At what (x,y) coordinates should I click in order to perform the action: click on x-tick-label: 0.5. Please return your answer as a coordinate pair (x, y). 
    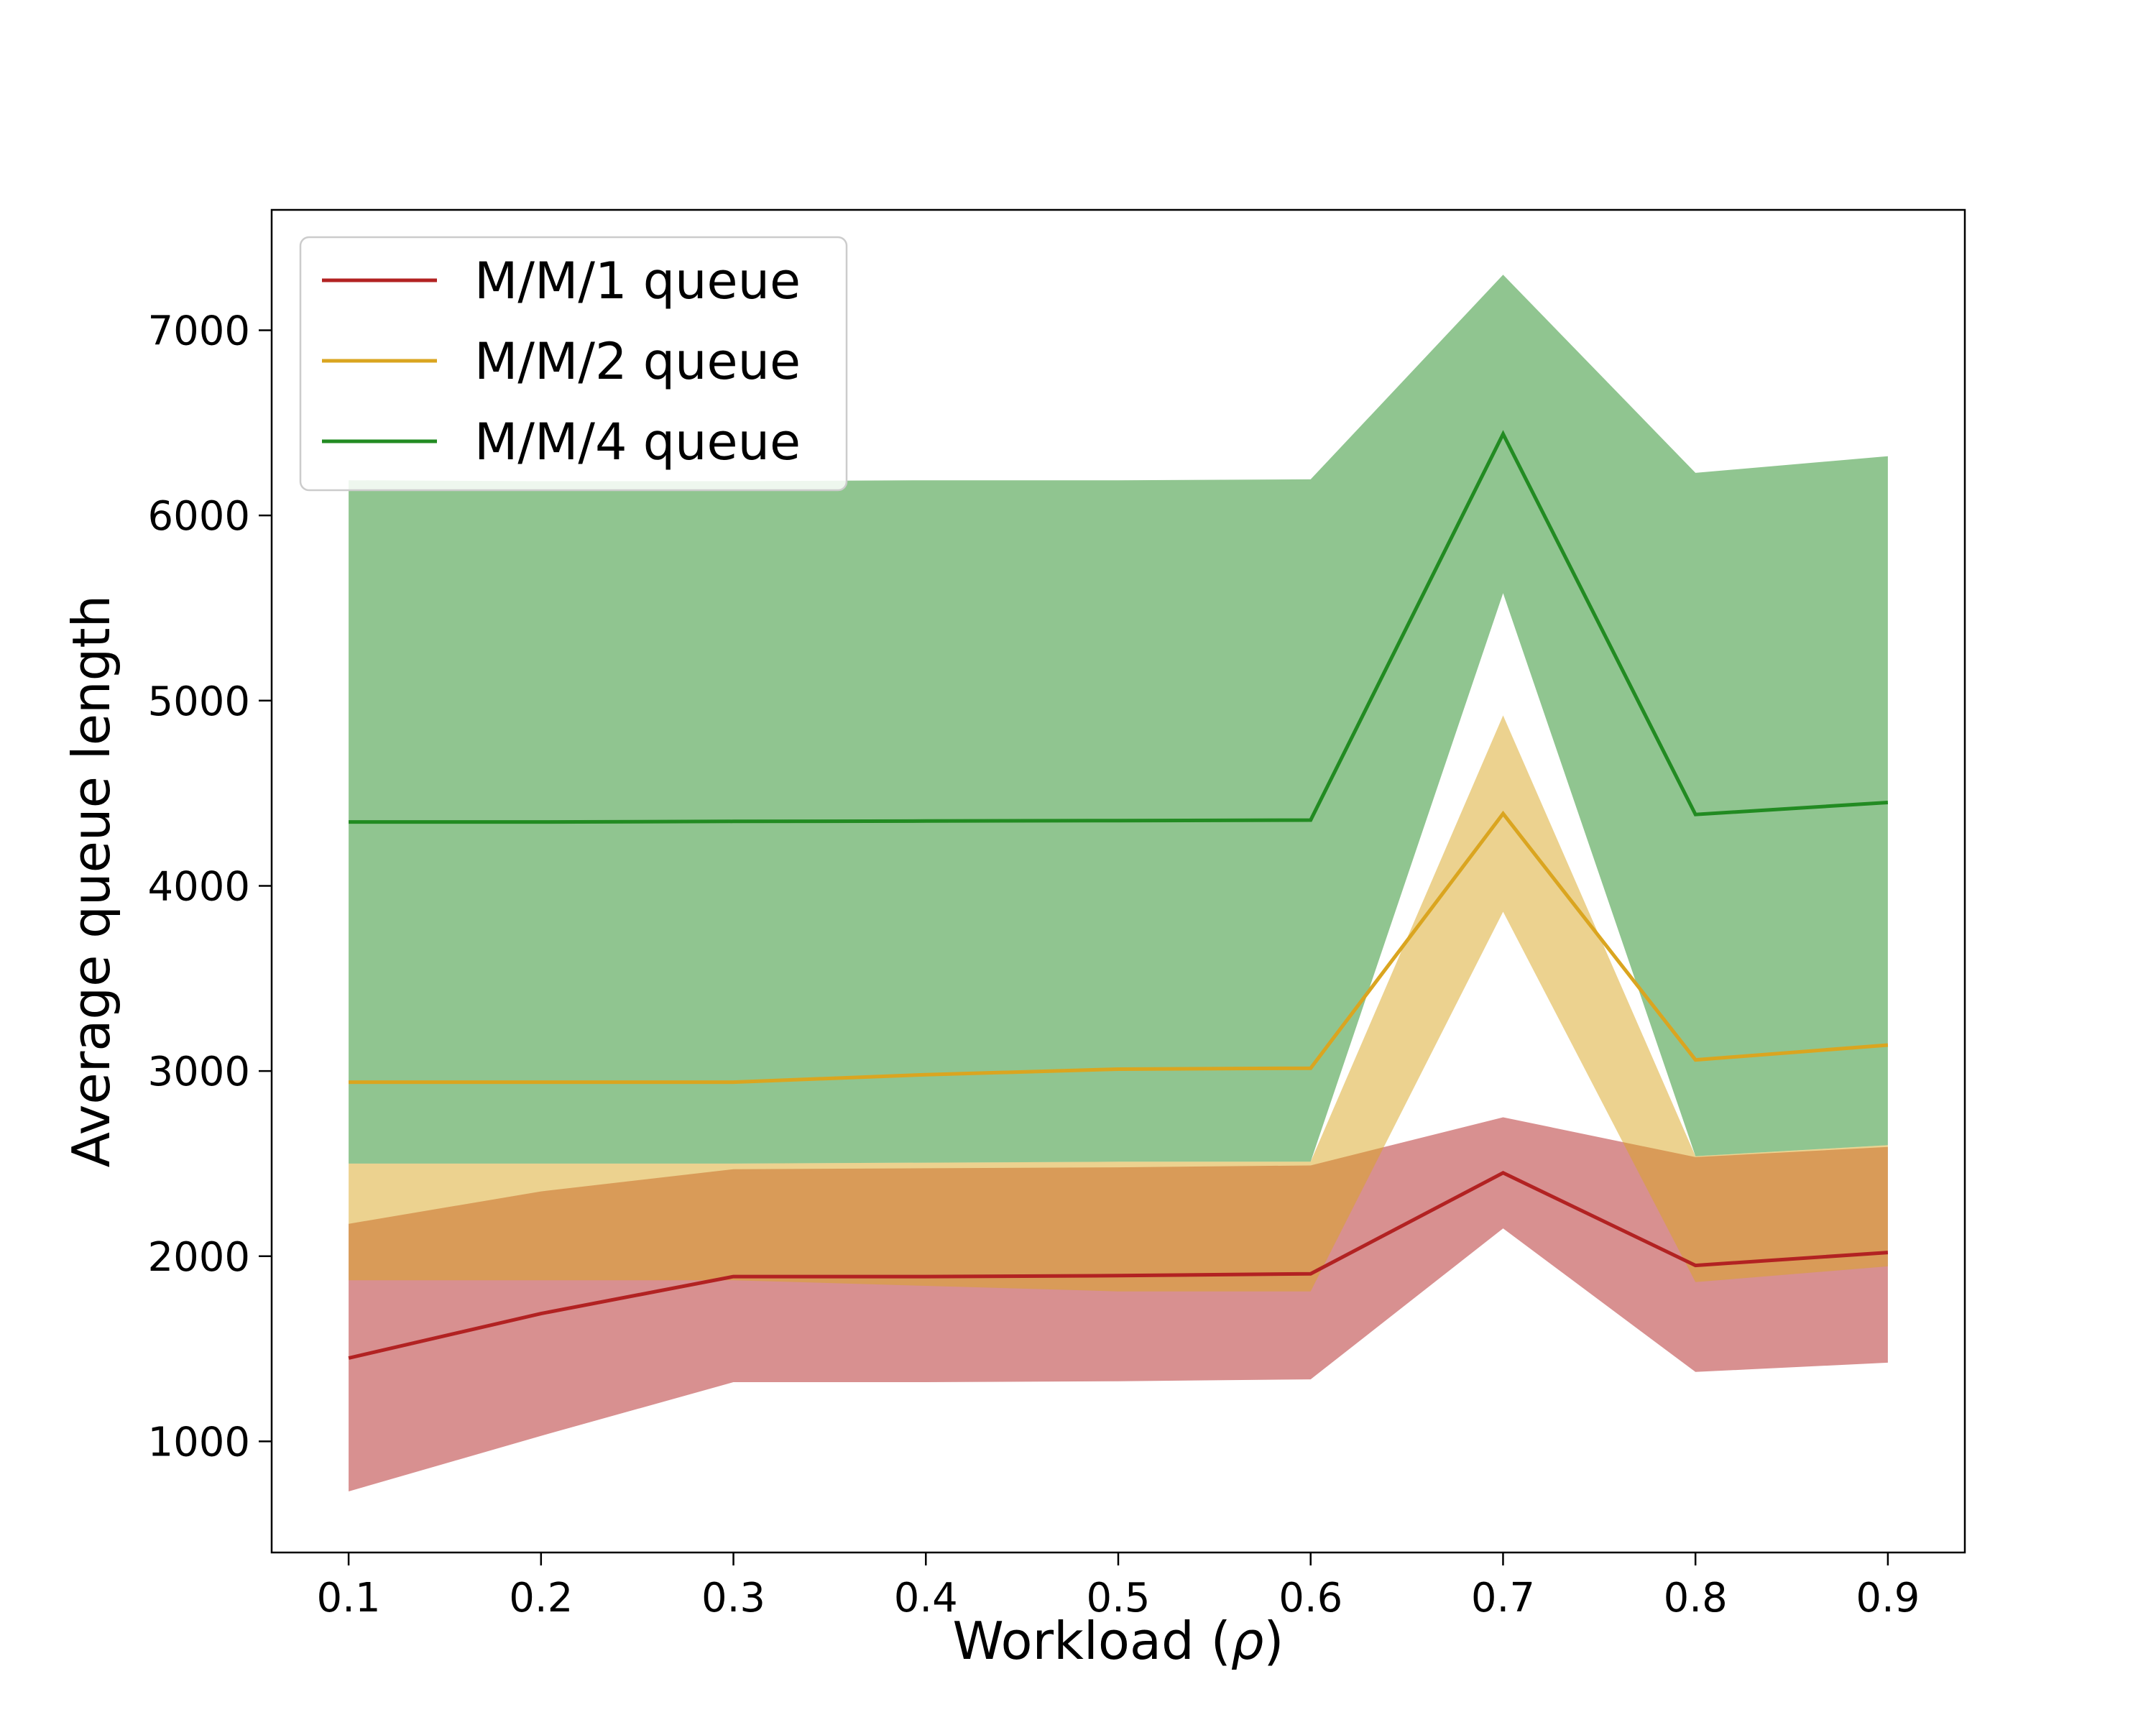
    Looking at the image, I should click on (1118, 1598).